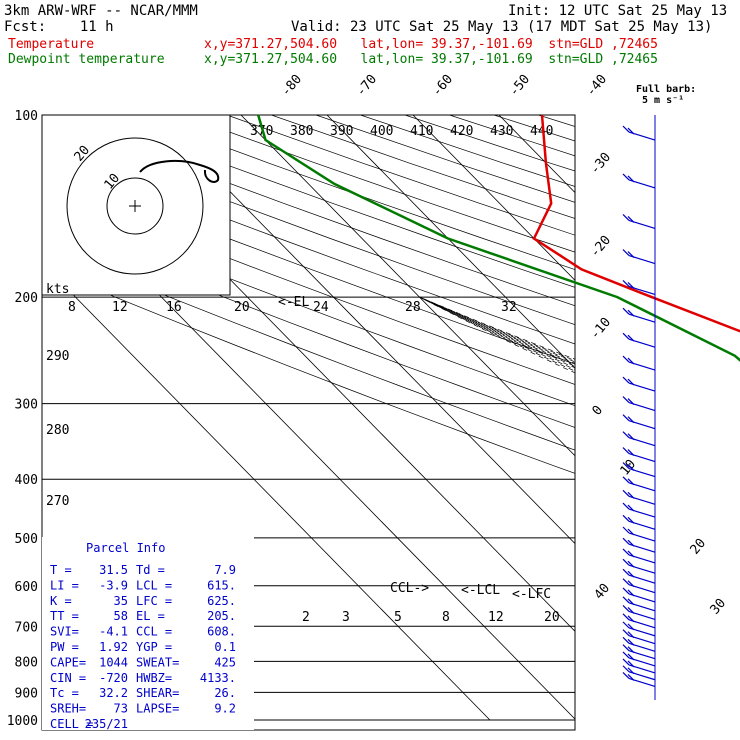 This screenshot has height=740, width=740. I want to click on parcel-key: Td =, so click(150, 570).